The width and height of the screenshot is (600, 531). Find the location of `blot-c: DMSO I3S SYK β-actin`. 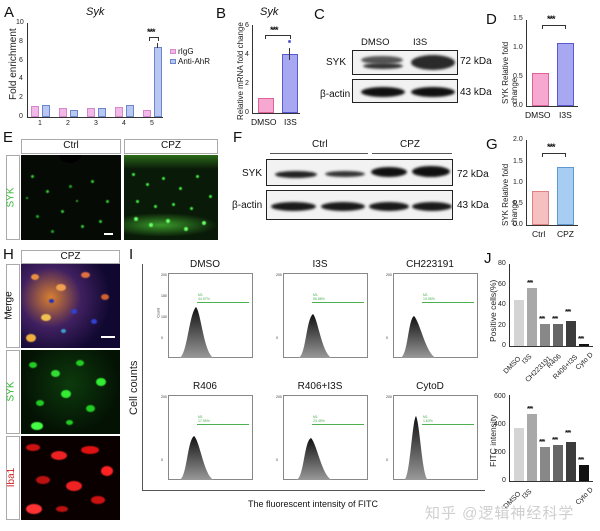

blot-c: DMSO I3S SYK β-actin is located at coordinates (380, 70).